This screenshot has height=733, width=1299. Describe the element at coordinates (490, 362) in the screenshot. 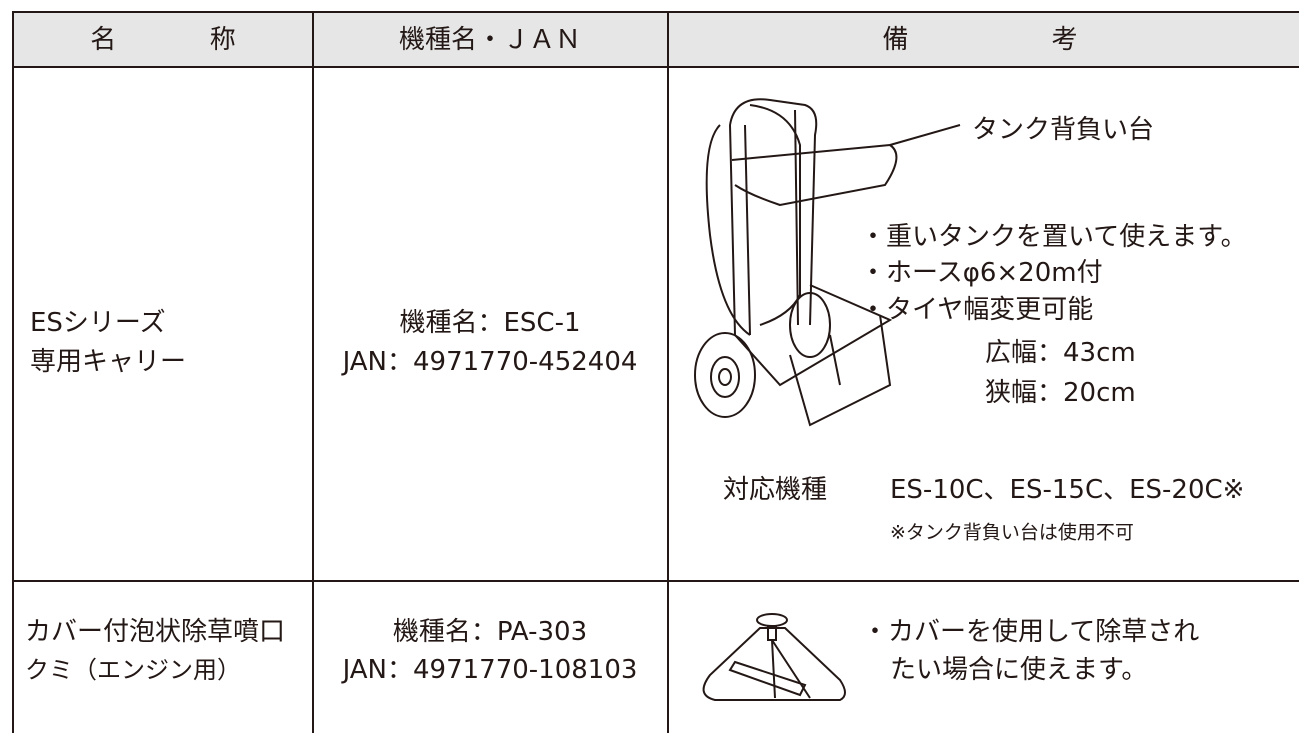

I see `jan: JAN：4971770-452404` at that location.